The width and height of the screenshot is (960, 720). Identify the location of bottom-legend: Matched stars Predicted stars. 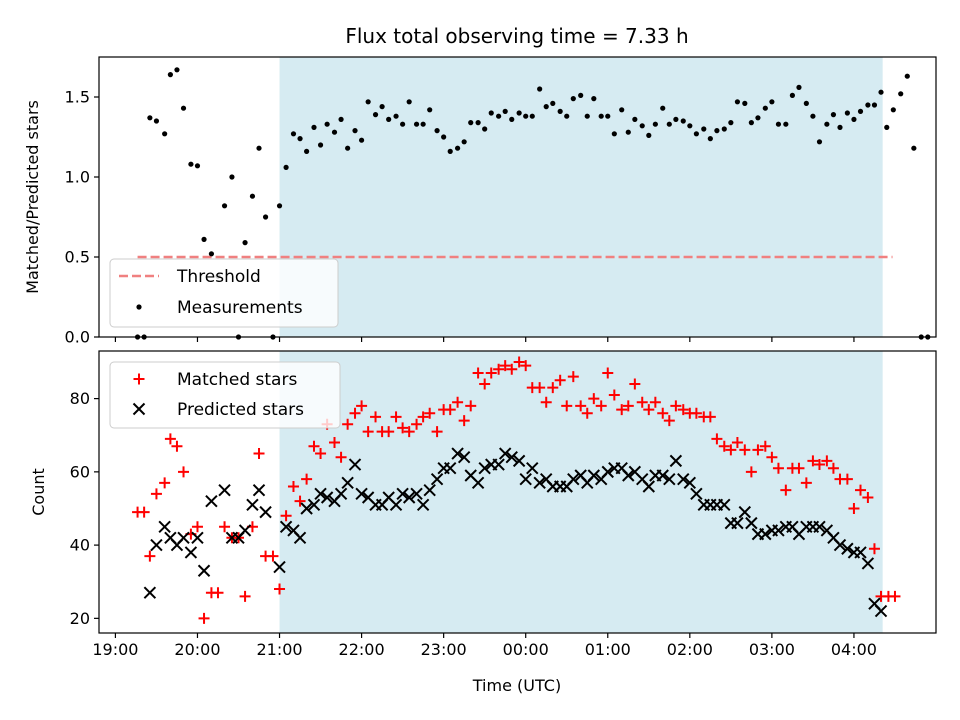
(225, 395).